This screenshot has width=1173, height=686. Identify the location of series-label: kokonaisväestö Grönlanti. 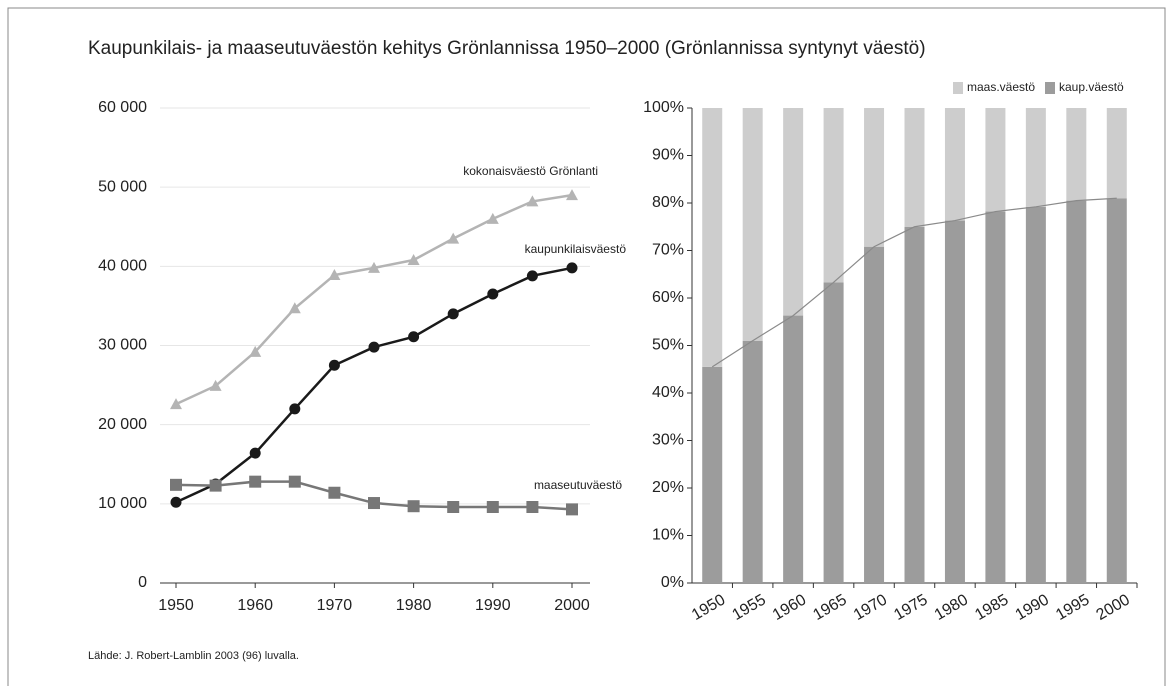
(530, 171).